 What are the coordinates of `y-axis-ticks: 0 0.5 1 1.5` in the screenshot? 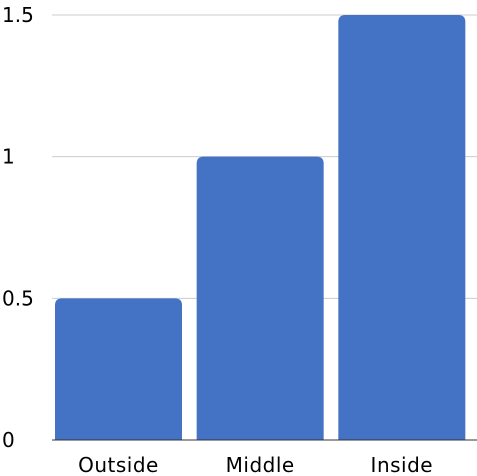 It's located at (18, 227).